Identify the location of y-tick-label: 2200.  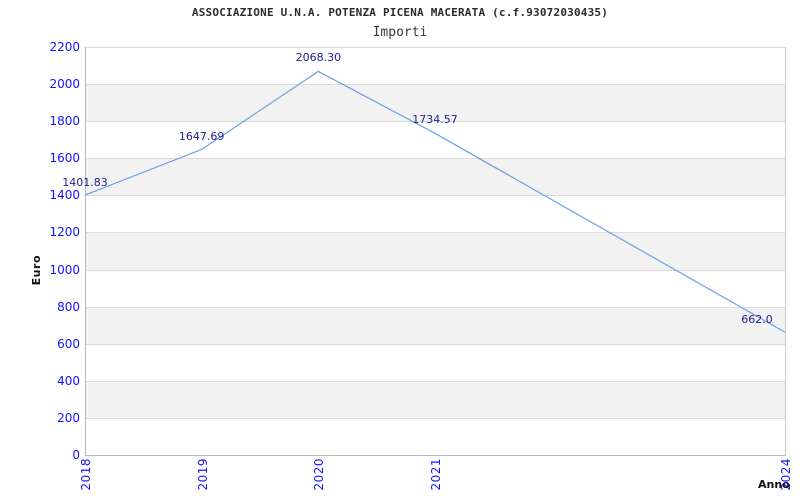
(64, 47).